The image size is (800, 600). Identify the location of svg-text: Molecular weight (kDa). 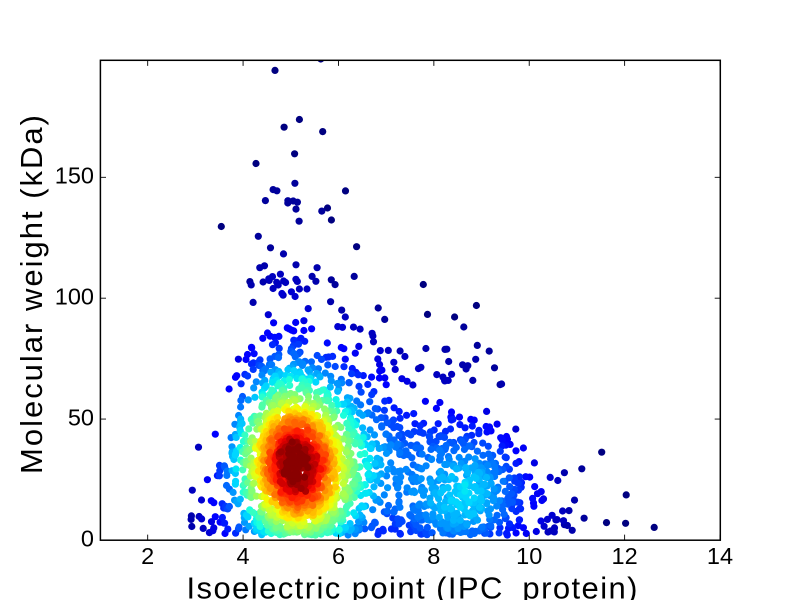
(31, 294).